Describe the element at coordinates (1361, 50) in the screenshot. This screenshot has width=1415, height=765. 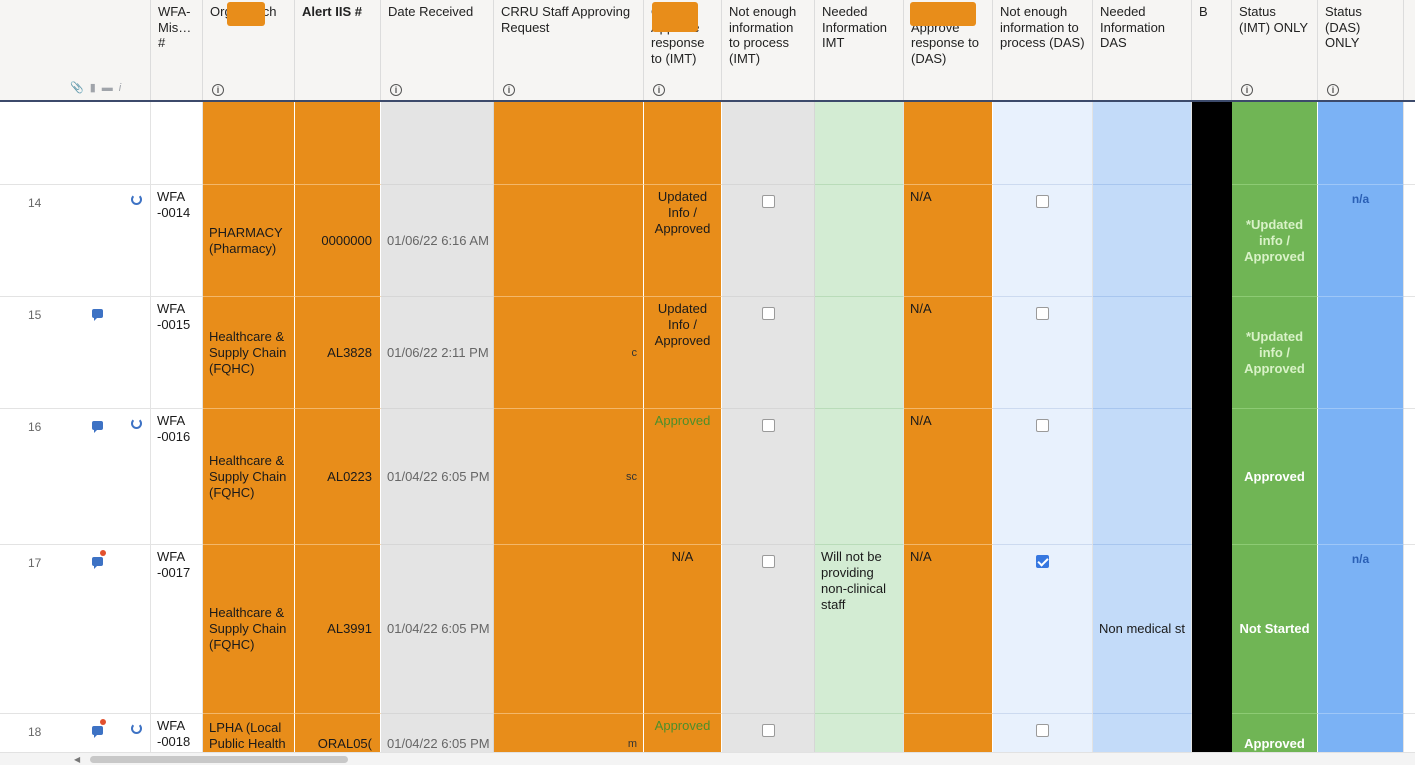
I see `column-header-status-das: Status (DAS) ONLY i` at that location.